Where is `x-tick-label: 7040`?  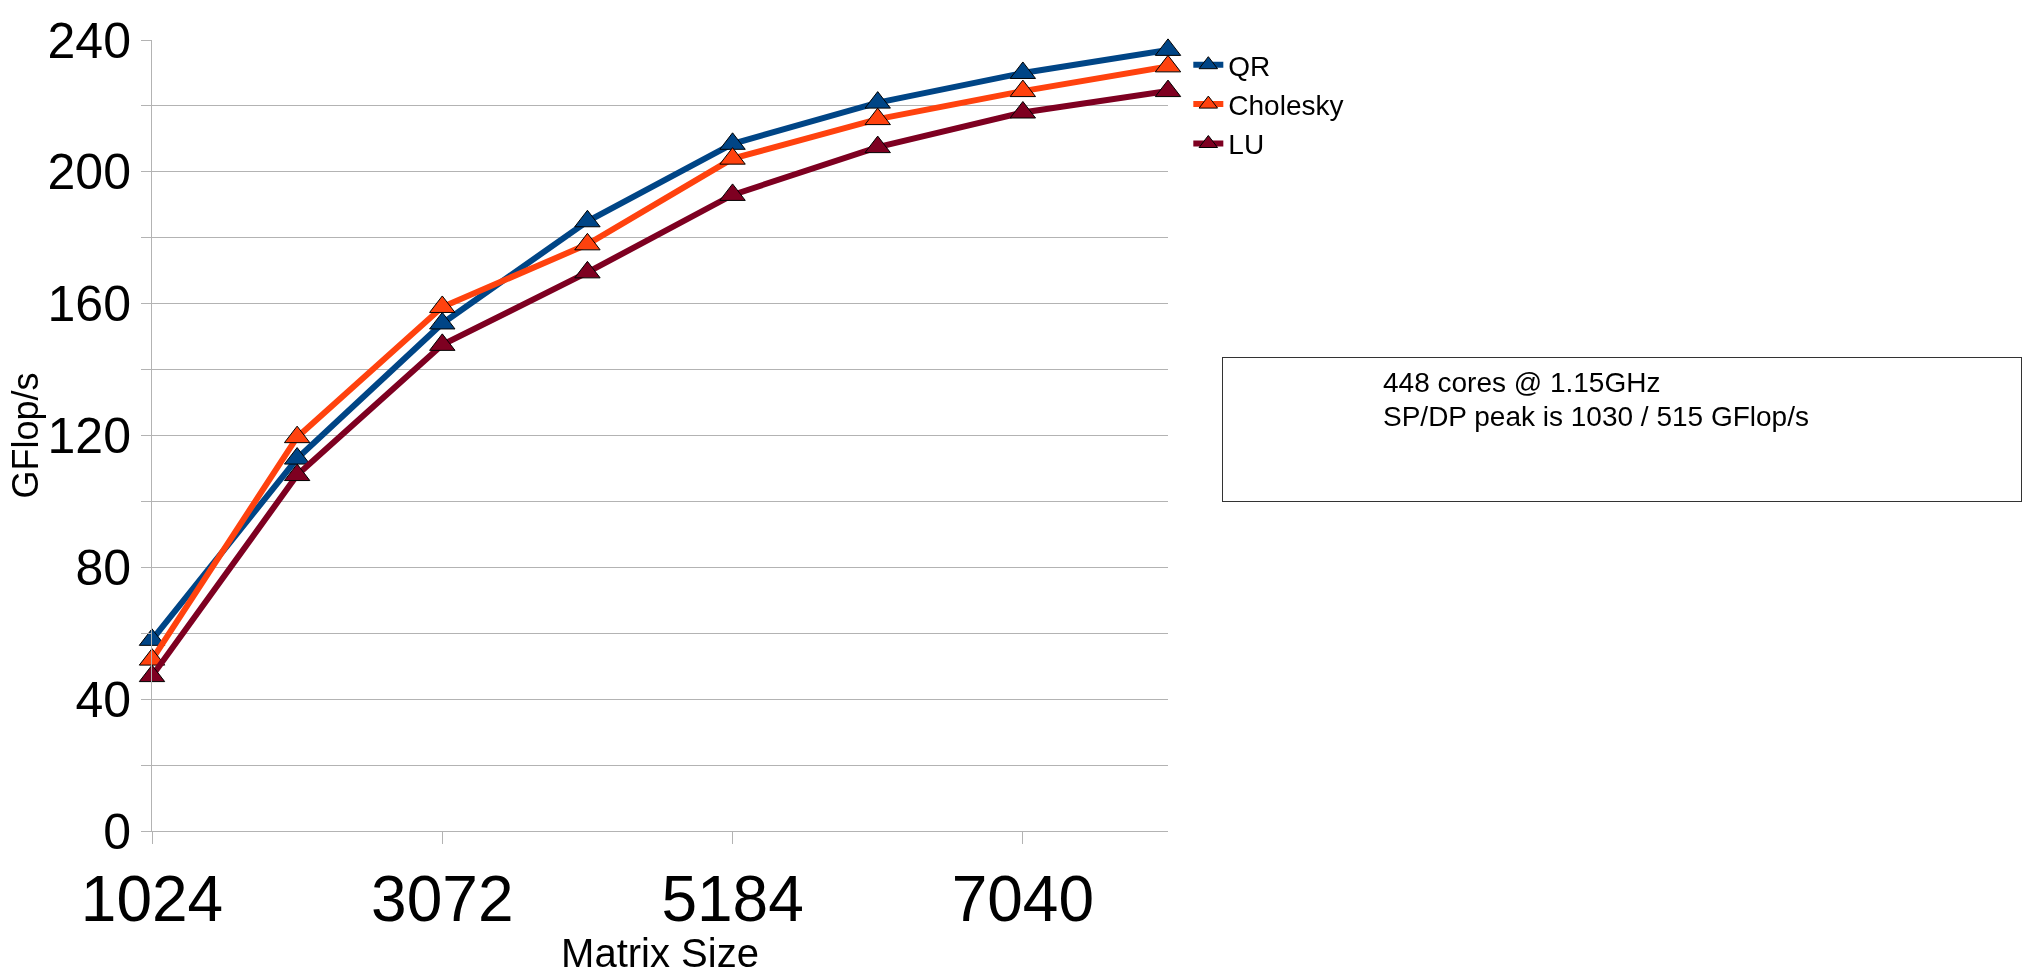
x-tick-label: 7040 is located at coordinates (1023, 898).